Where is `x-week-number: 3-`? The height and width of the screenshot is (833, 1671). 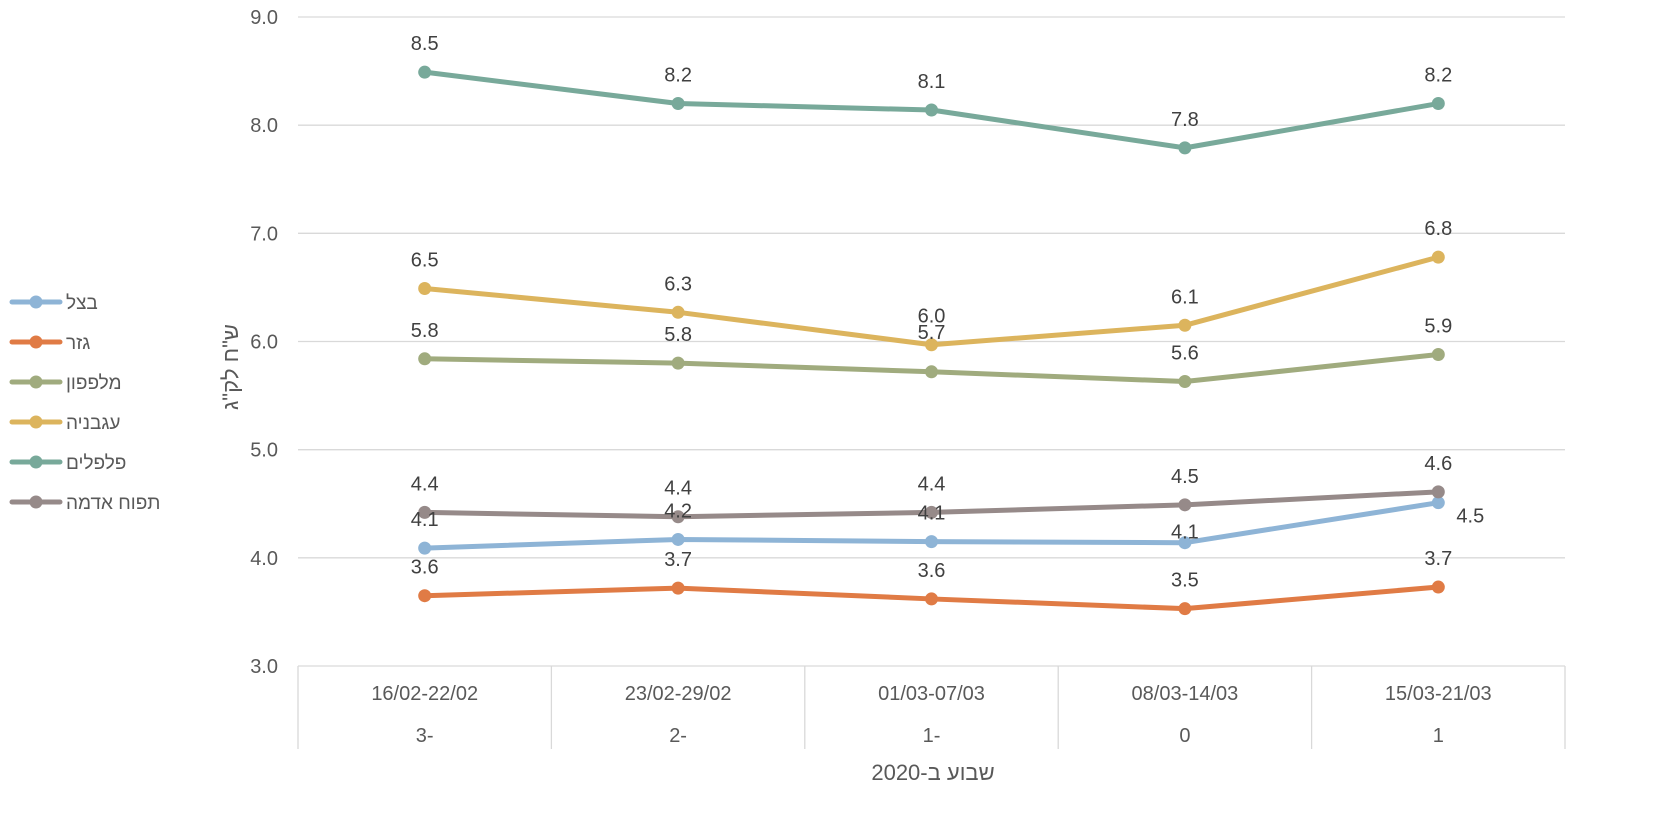 x-week-number: 3- is located at coordinates (425, 736).